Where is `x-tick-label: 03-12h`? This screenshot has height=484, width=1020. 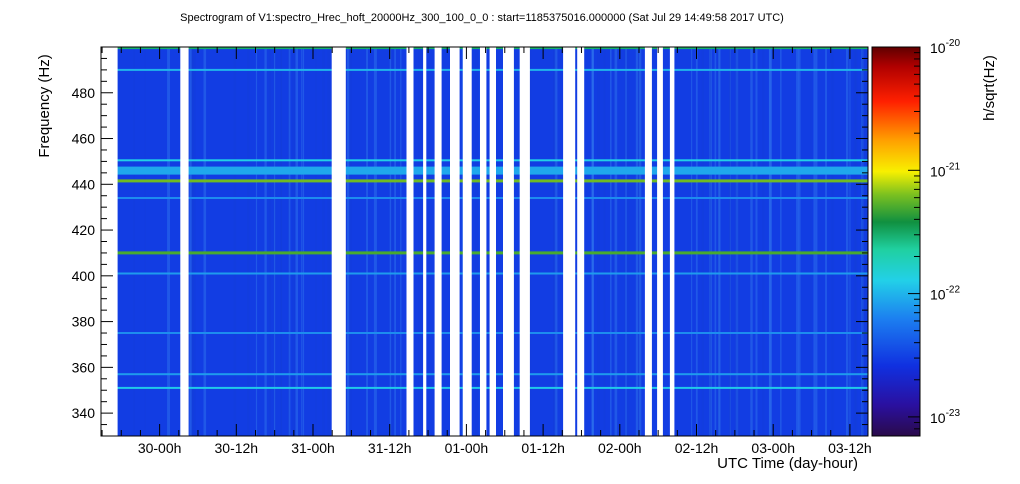 x-tick-label: 03-12h is located at coordinates (850, 448).